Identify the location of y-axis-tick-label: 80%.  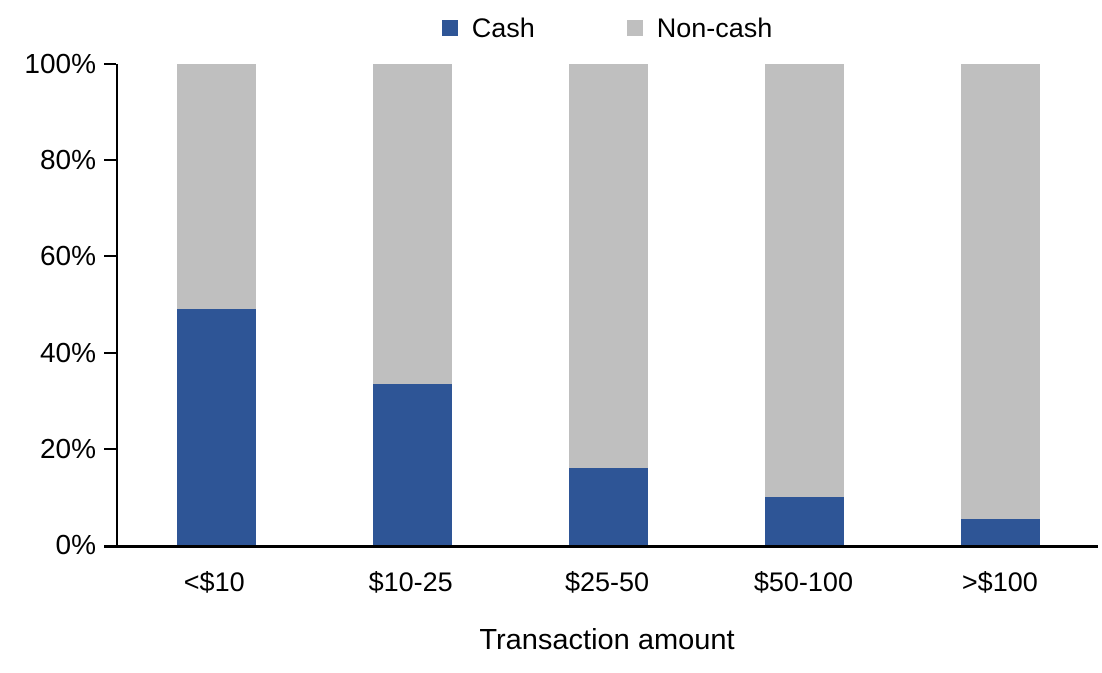
(67, 160).